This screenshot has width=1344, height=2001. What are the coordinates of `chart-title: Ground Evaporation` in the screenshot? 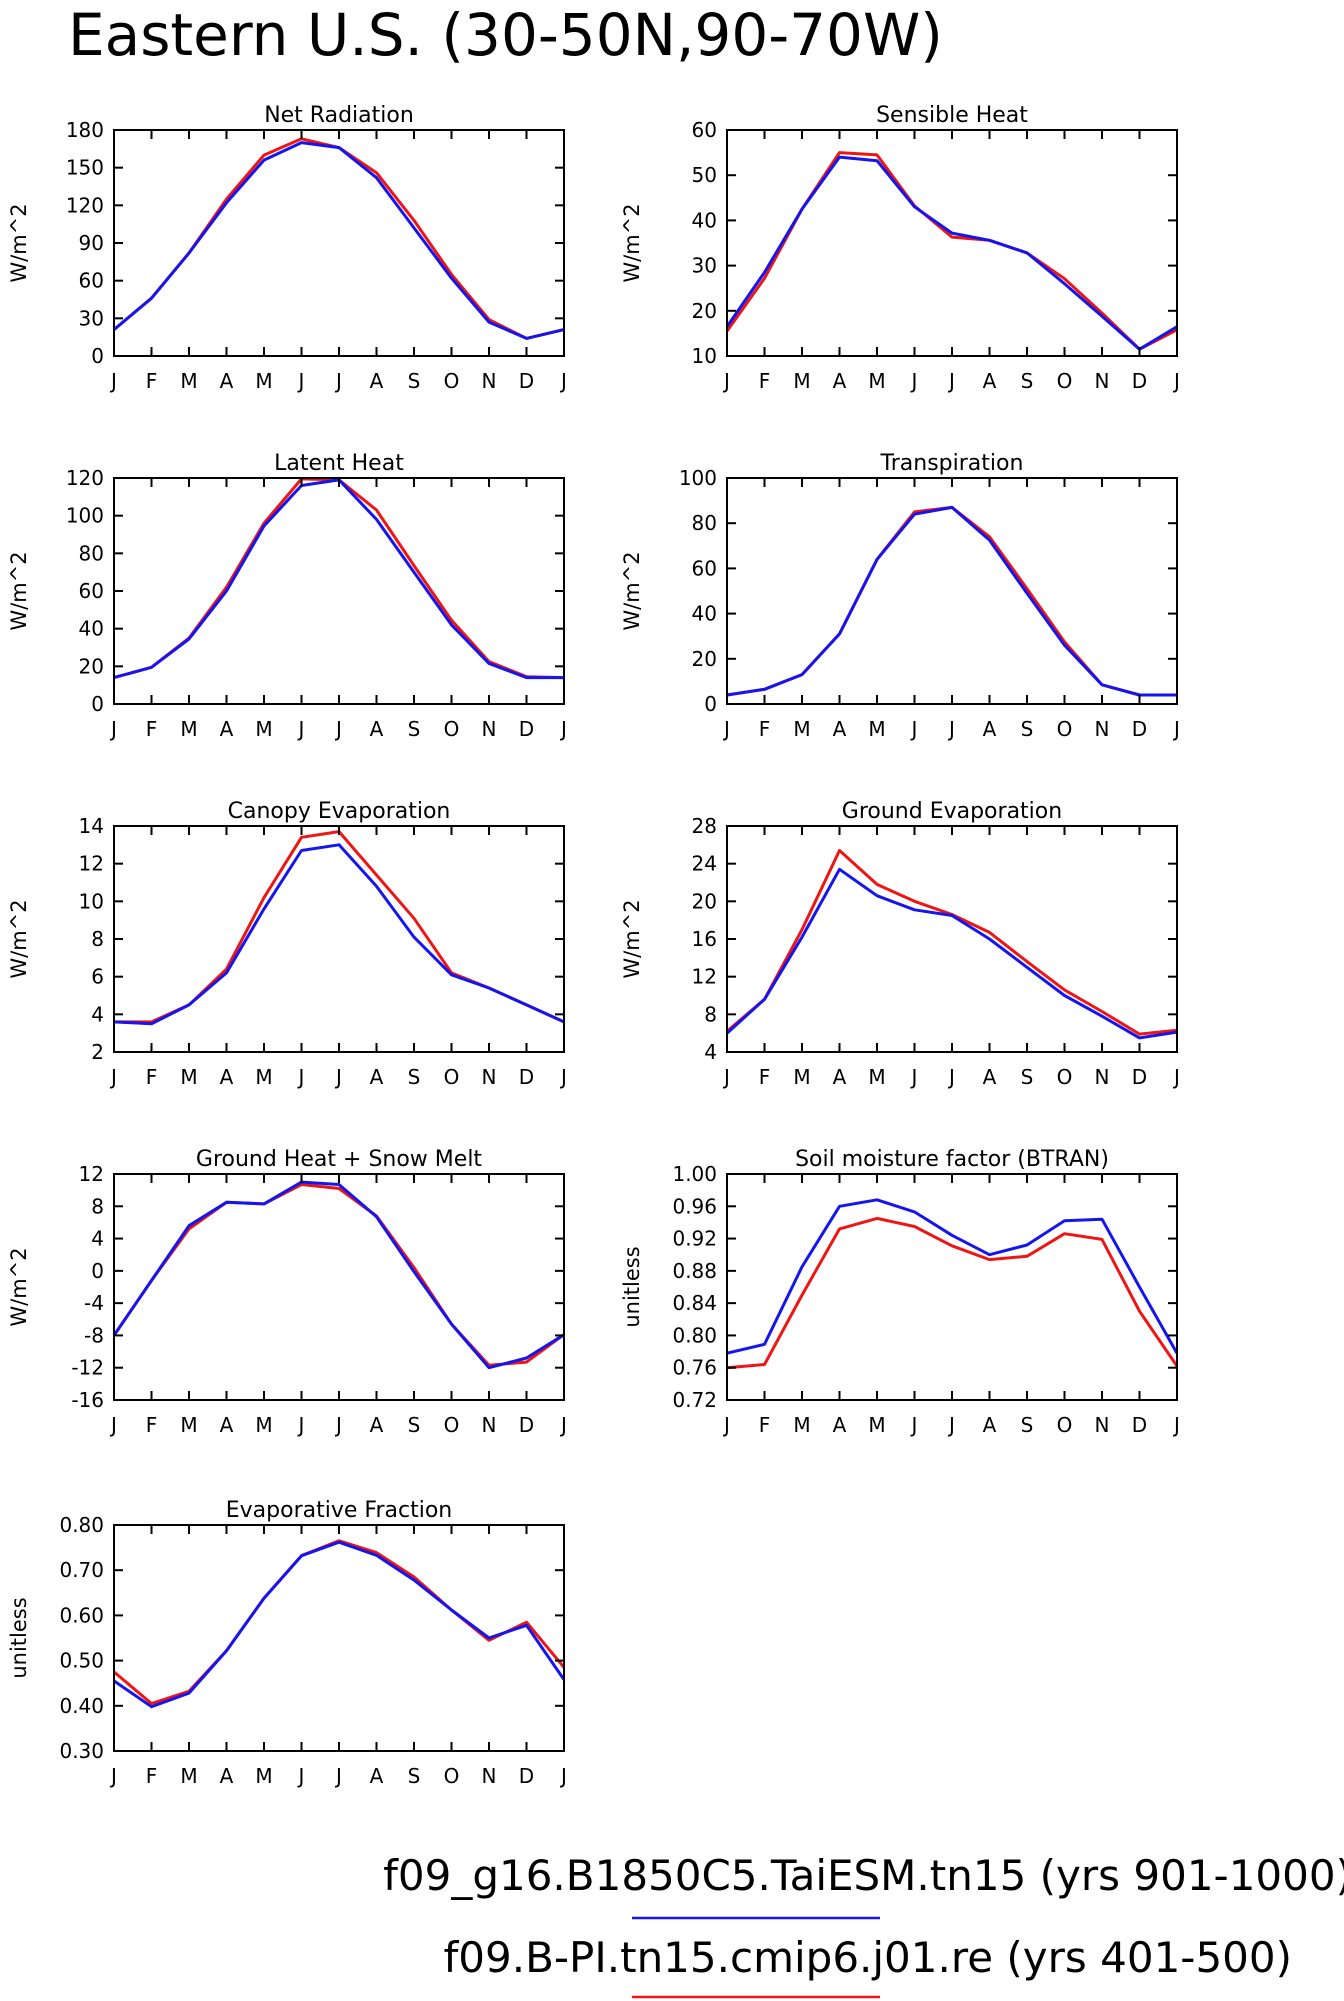 It's located at (952, 811).